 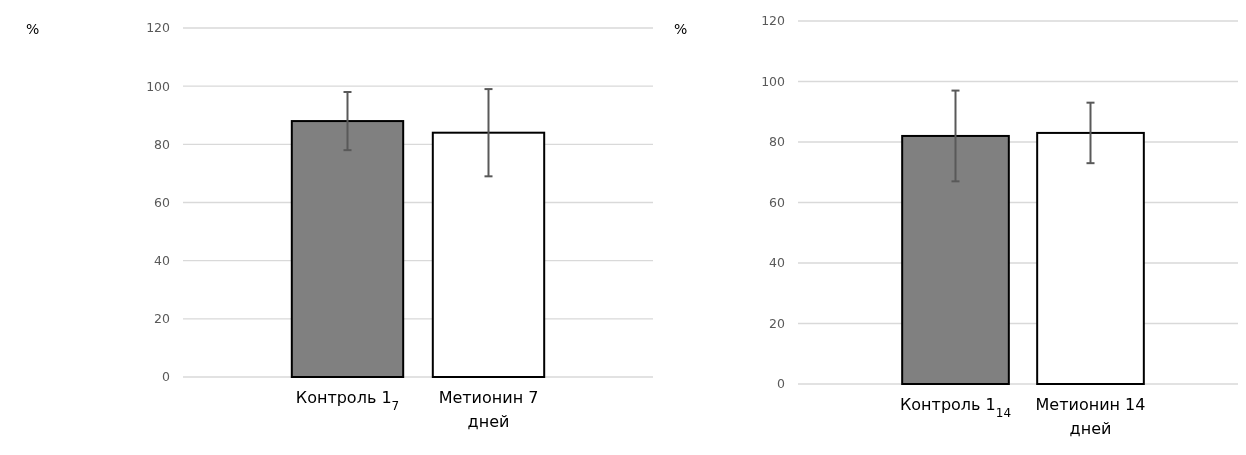 What do you see at coordinates (955, 407) in the screenshot?
I see `x-tick-label: Контроль 1$_{14}$` at bounding box center [955, 407].